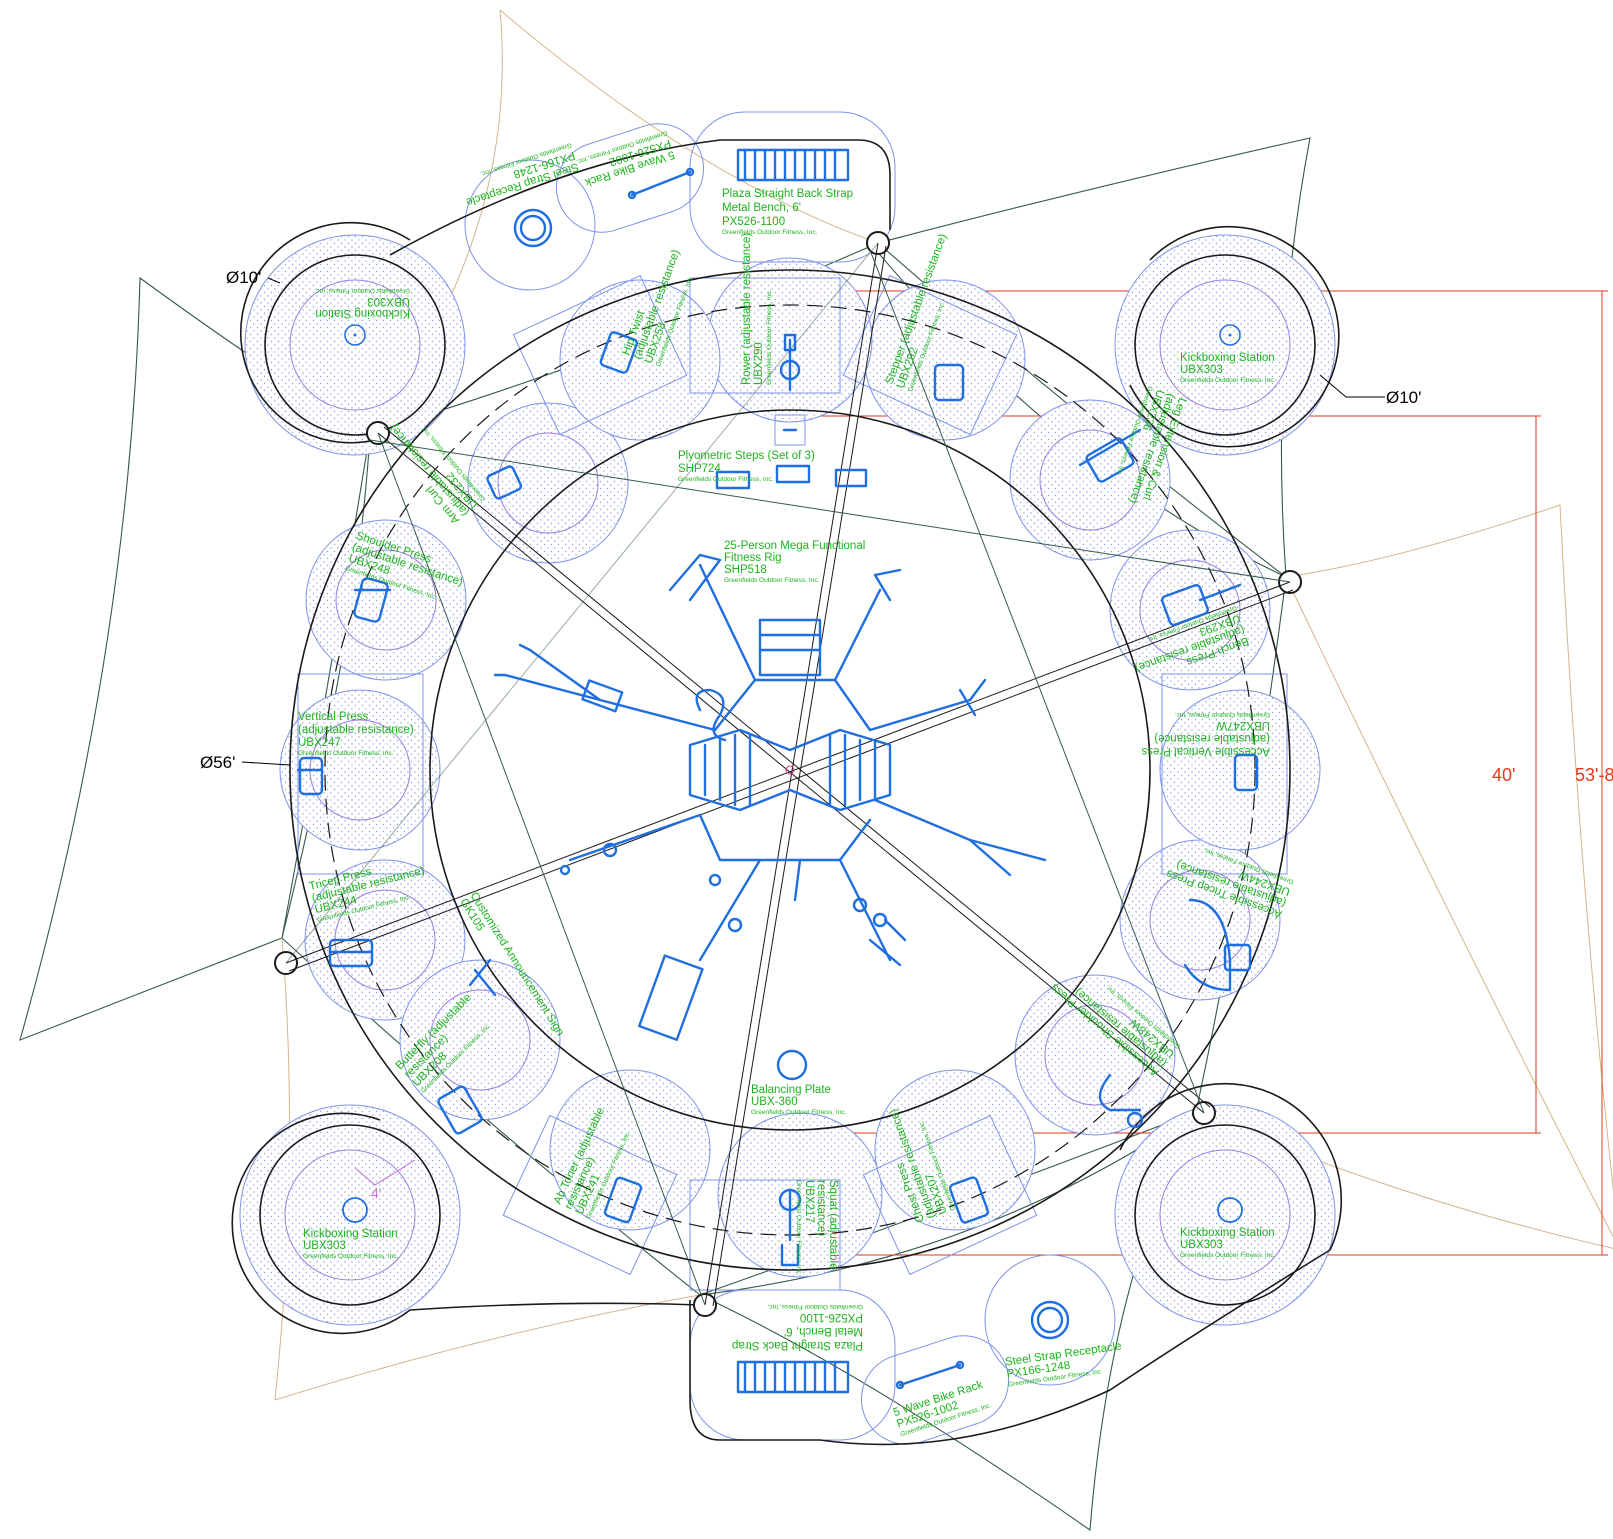 The image size is (1613, 1539). Describe the element at coordinates (745, 570) in the screenshot. I see `svg-text: SHP518` at that location.